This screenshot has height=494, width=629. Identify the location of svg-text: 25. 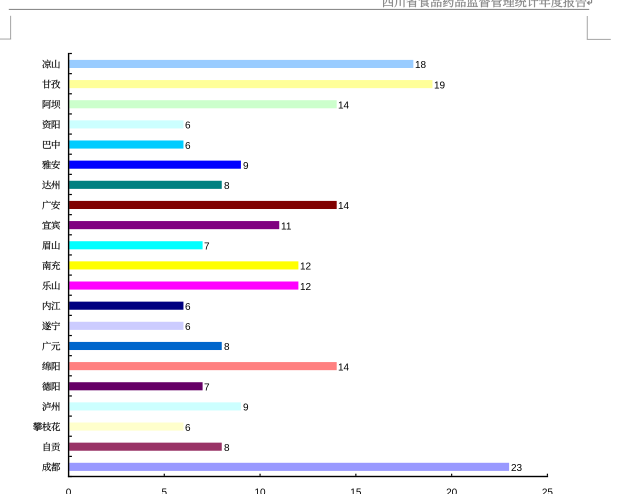
(548, 490).